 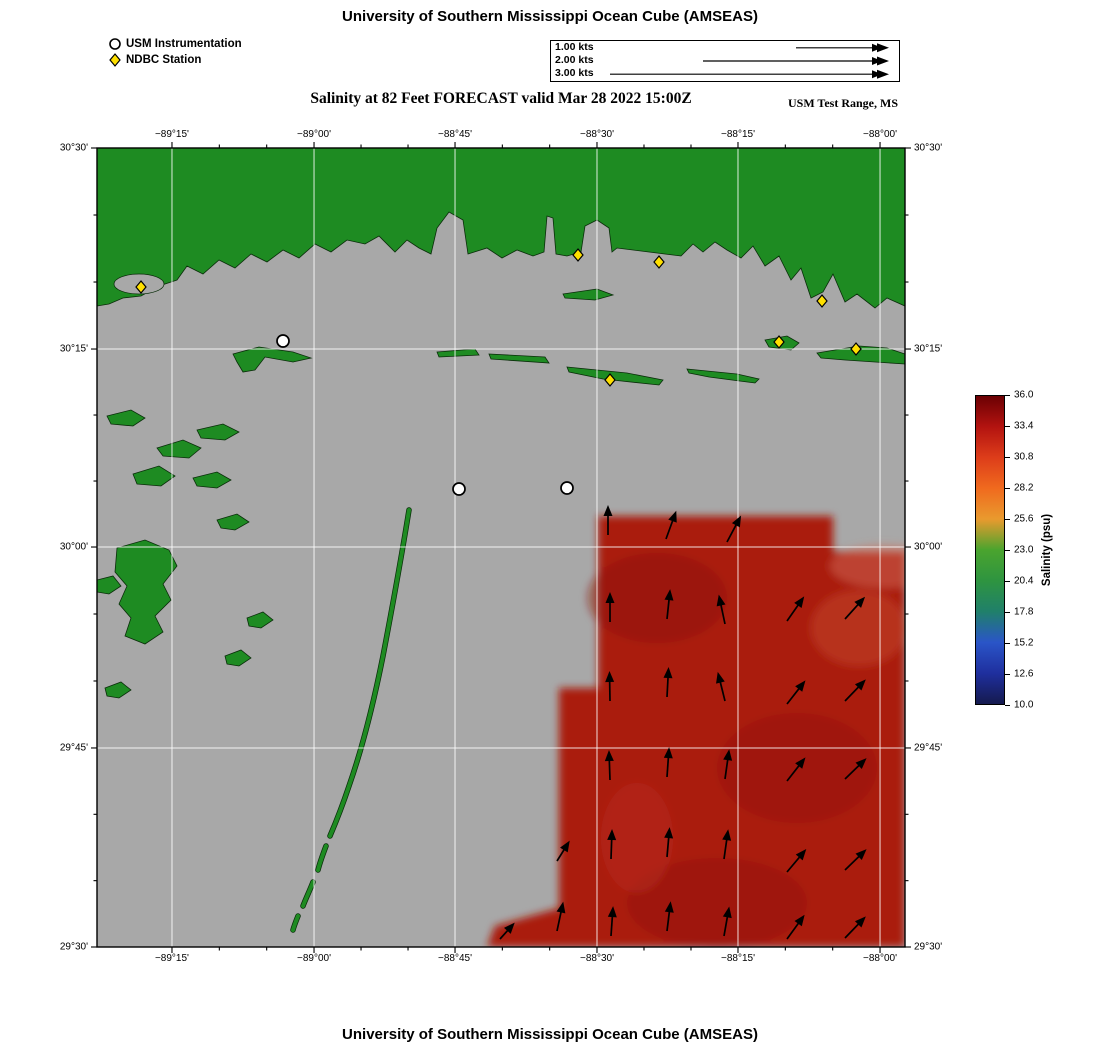 I want to click on colorbar-tick-label: 25.6, so click(x=1024, y=519).